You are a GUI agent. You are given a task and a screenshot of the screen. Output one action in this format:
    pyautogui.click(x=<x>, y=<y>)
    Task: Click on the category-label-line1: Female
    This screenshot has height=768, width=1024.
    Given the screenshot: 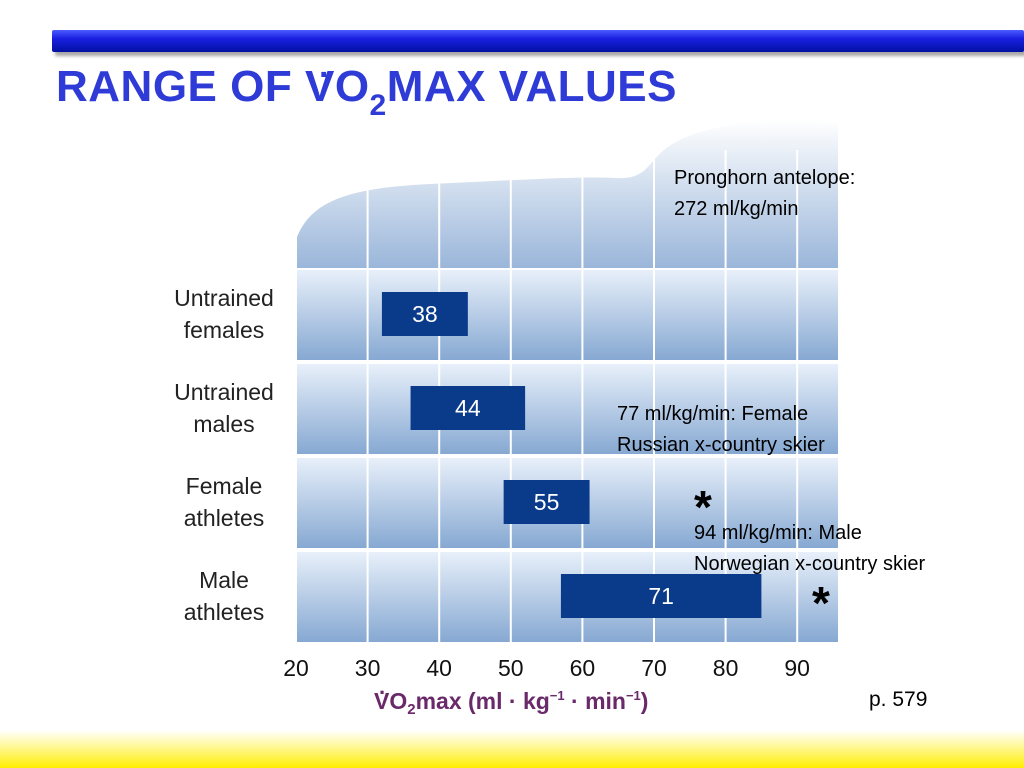 What is the action you would take?
    pyautogui.click(x=224, y=486)
    